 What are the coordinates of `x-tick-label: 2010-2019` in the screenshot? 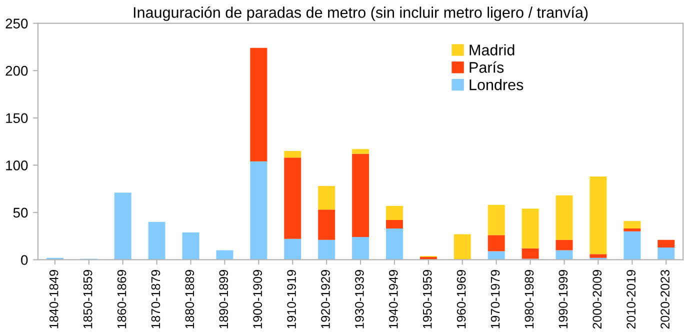 It's located at (631, 299).